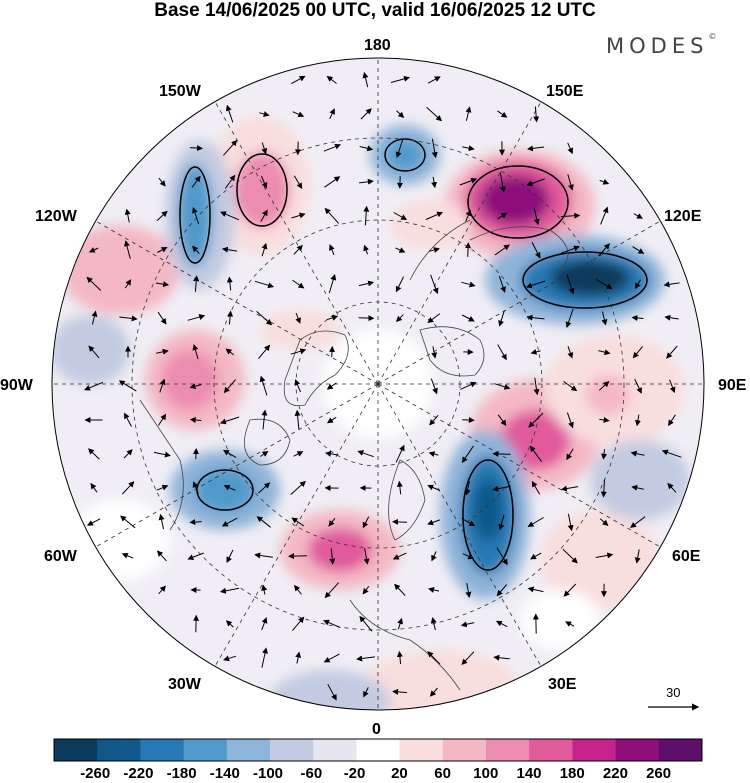 Image resolution: width=750 pixels, height=783 pixels. I want to click on lon-label-30w: 30W, so click(184, 684).